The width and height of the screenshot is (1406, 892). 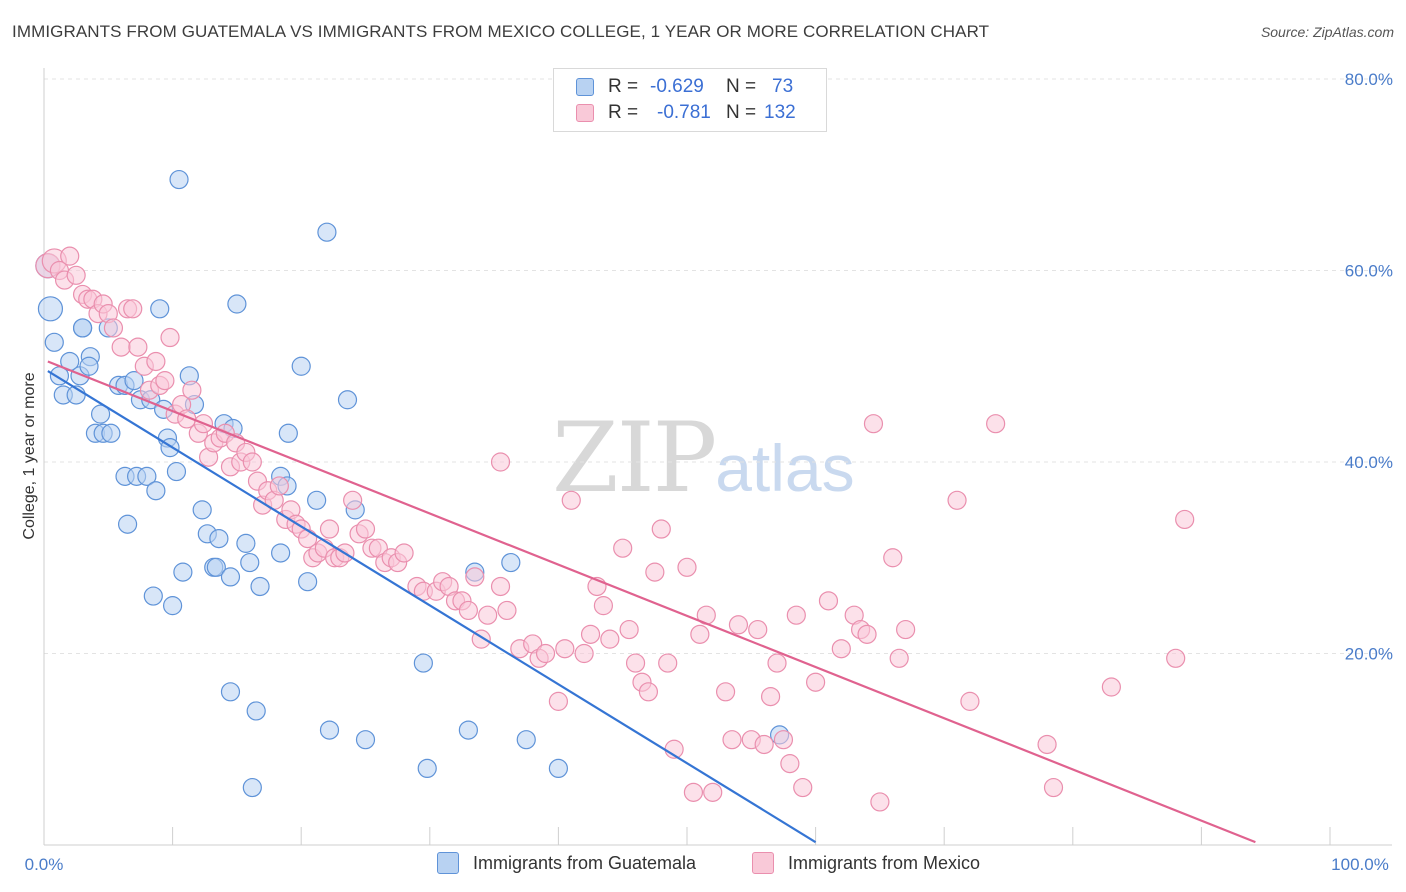 I want to click on n-label: N =, so click(x=741, y=112).